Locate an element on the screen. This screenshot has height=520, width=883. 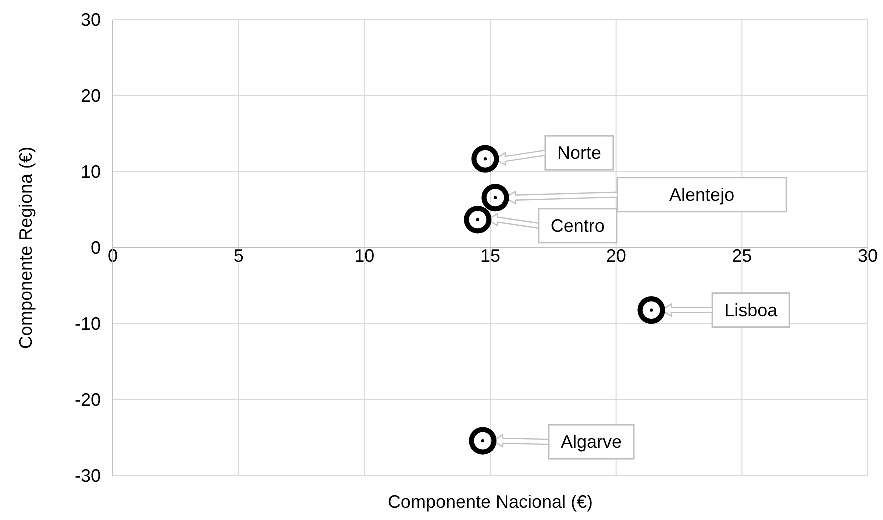
y-tick-label: 30 is located at coordinates (90, 20).